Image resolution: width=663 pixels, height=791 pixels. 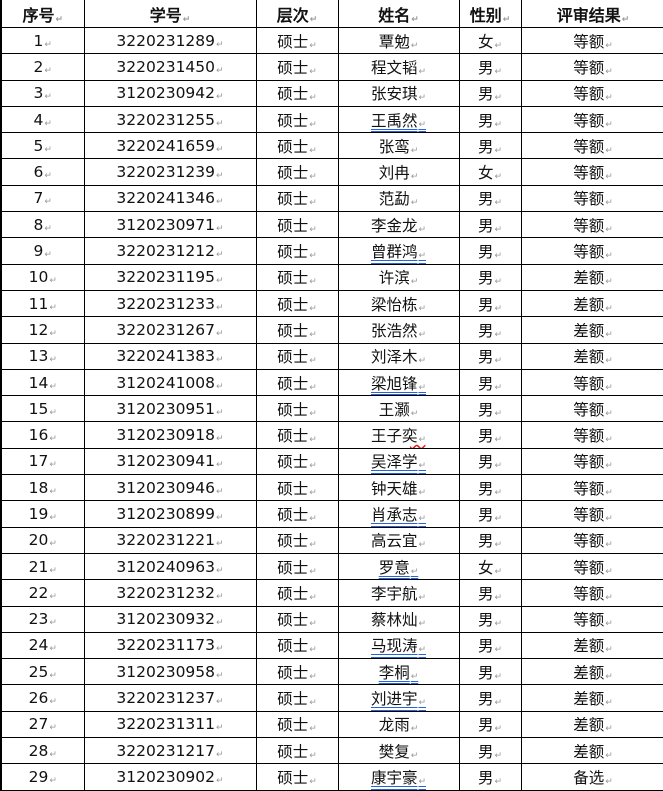 What do you see at coordinates (398, 303) in the screenshot?
I see `cell-name: 梁怡栋` at bounding box center [398, 303].